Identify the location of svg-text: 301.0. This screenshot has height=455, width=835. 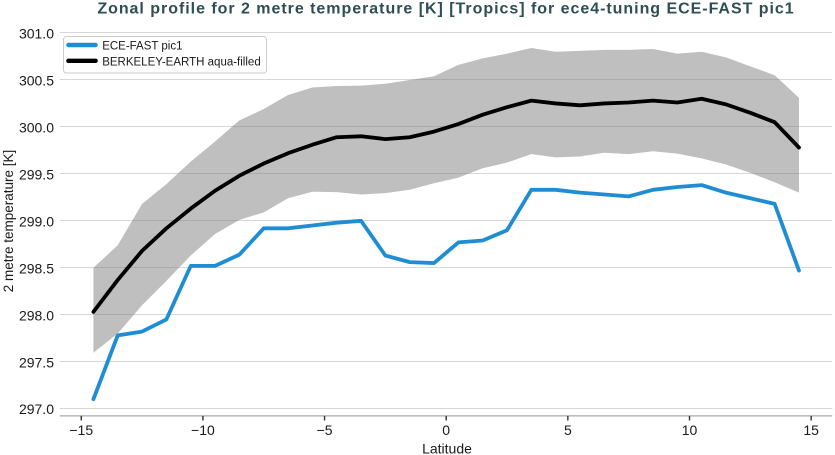
(36, 34).